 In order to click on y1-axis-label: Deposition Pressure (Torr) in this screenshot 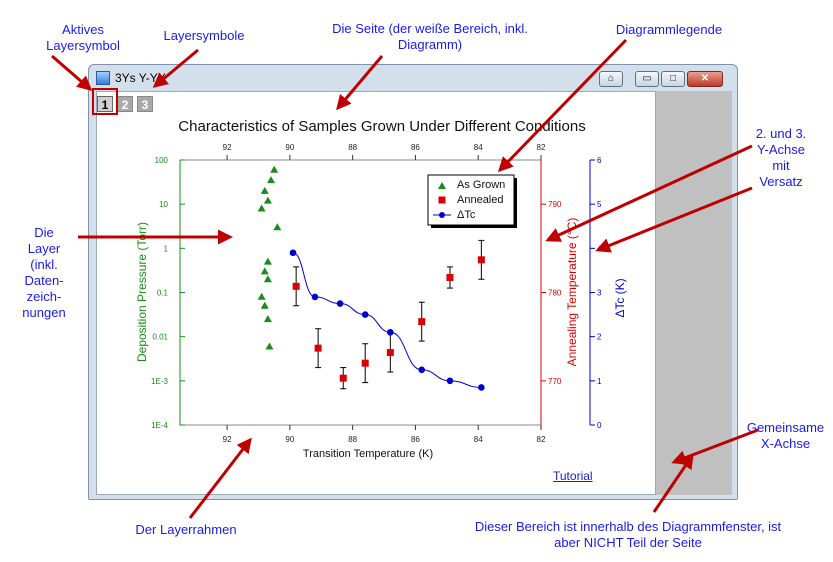, I will do `click(142, 292)`.